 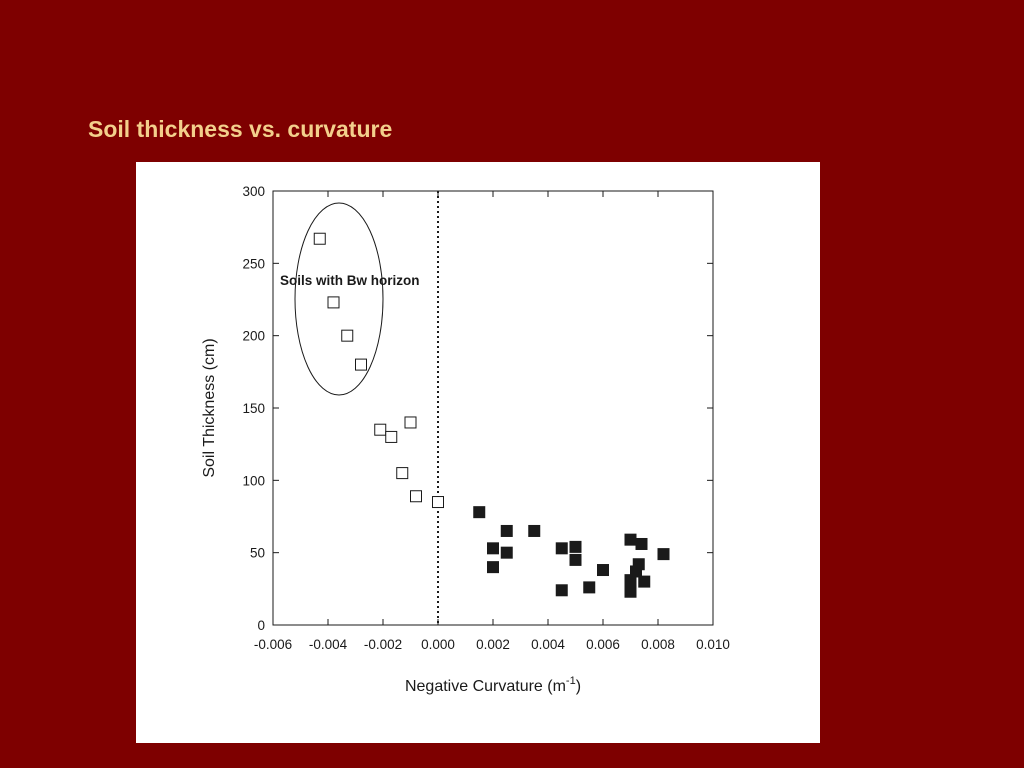 I want to click on y-tick-label: 0, so click(x=261, y=625).